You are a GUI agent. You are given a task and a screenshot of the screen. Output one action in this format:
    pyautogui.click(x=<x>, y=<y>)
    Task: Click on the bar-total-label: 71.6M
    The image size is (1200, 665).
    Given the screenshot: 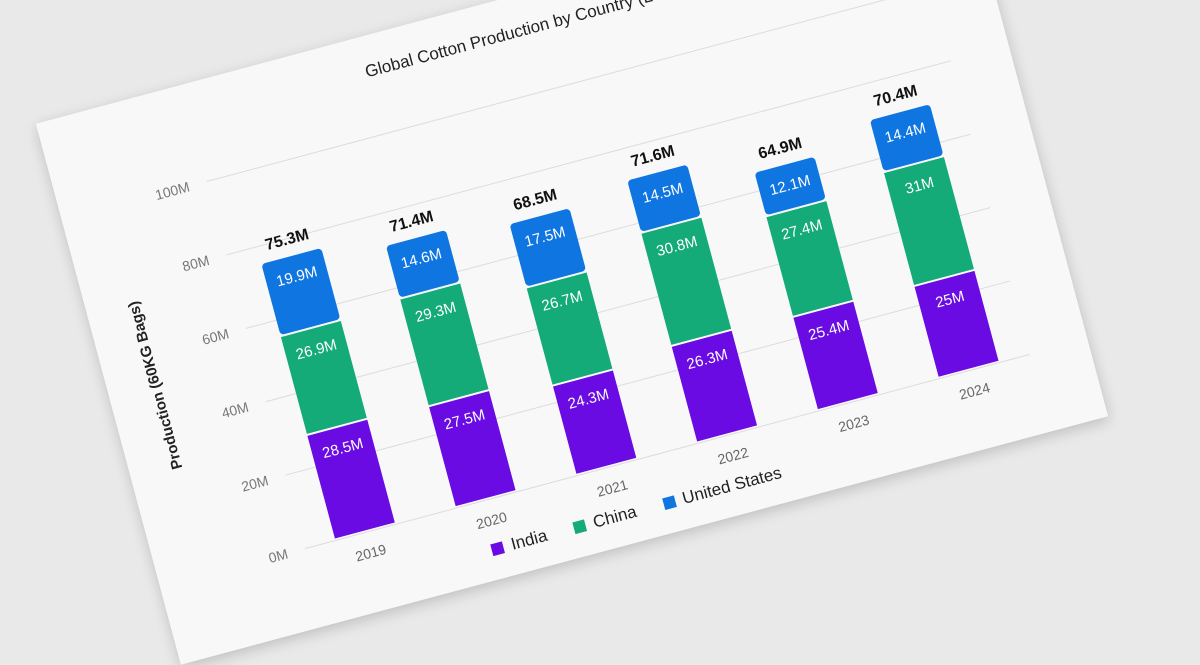 What is the action you would take?
    pyautogui.click(x=652, y=157)
    